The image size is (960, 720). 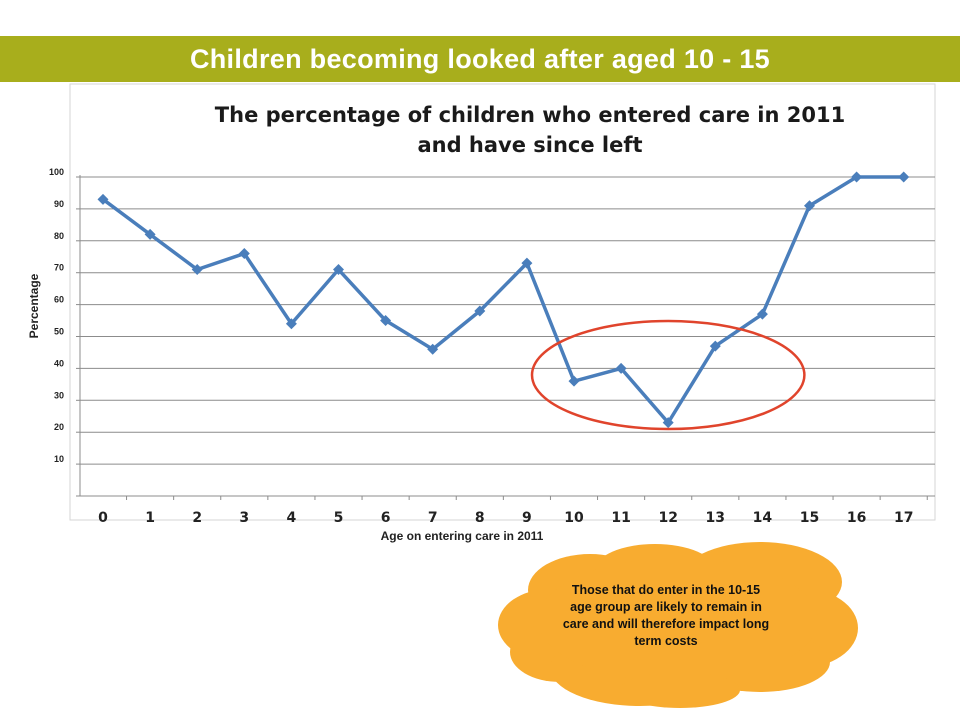 What do you see at coordinates (903, 518) in the screenshot?
I see `x-tick-label-17: 17` at bounding box center [903, 518].